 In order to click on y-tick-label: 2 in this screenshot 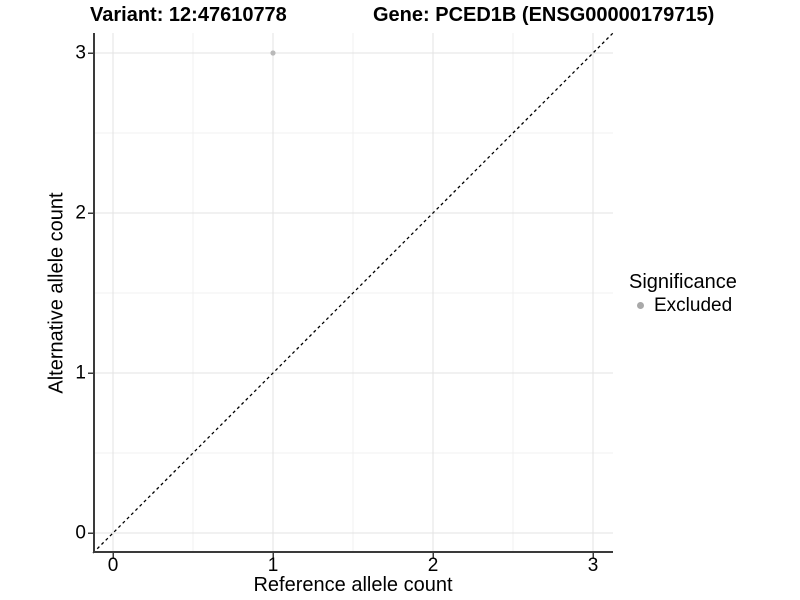, I will do `click(80, 213)`.